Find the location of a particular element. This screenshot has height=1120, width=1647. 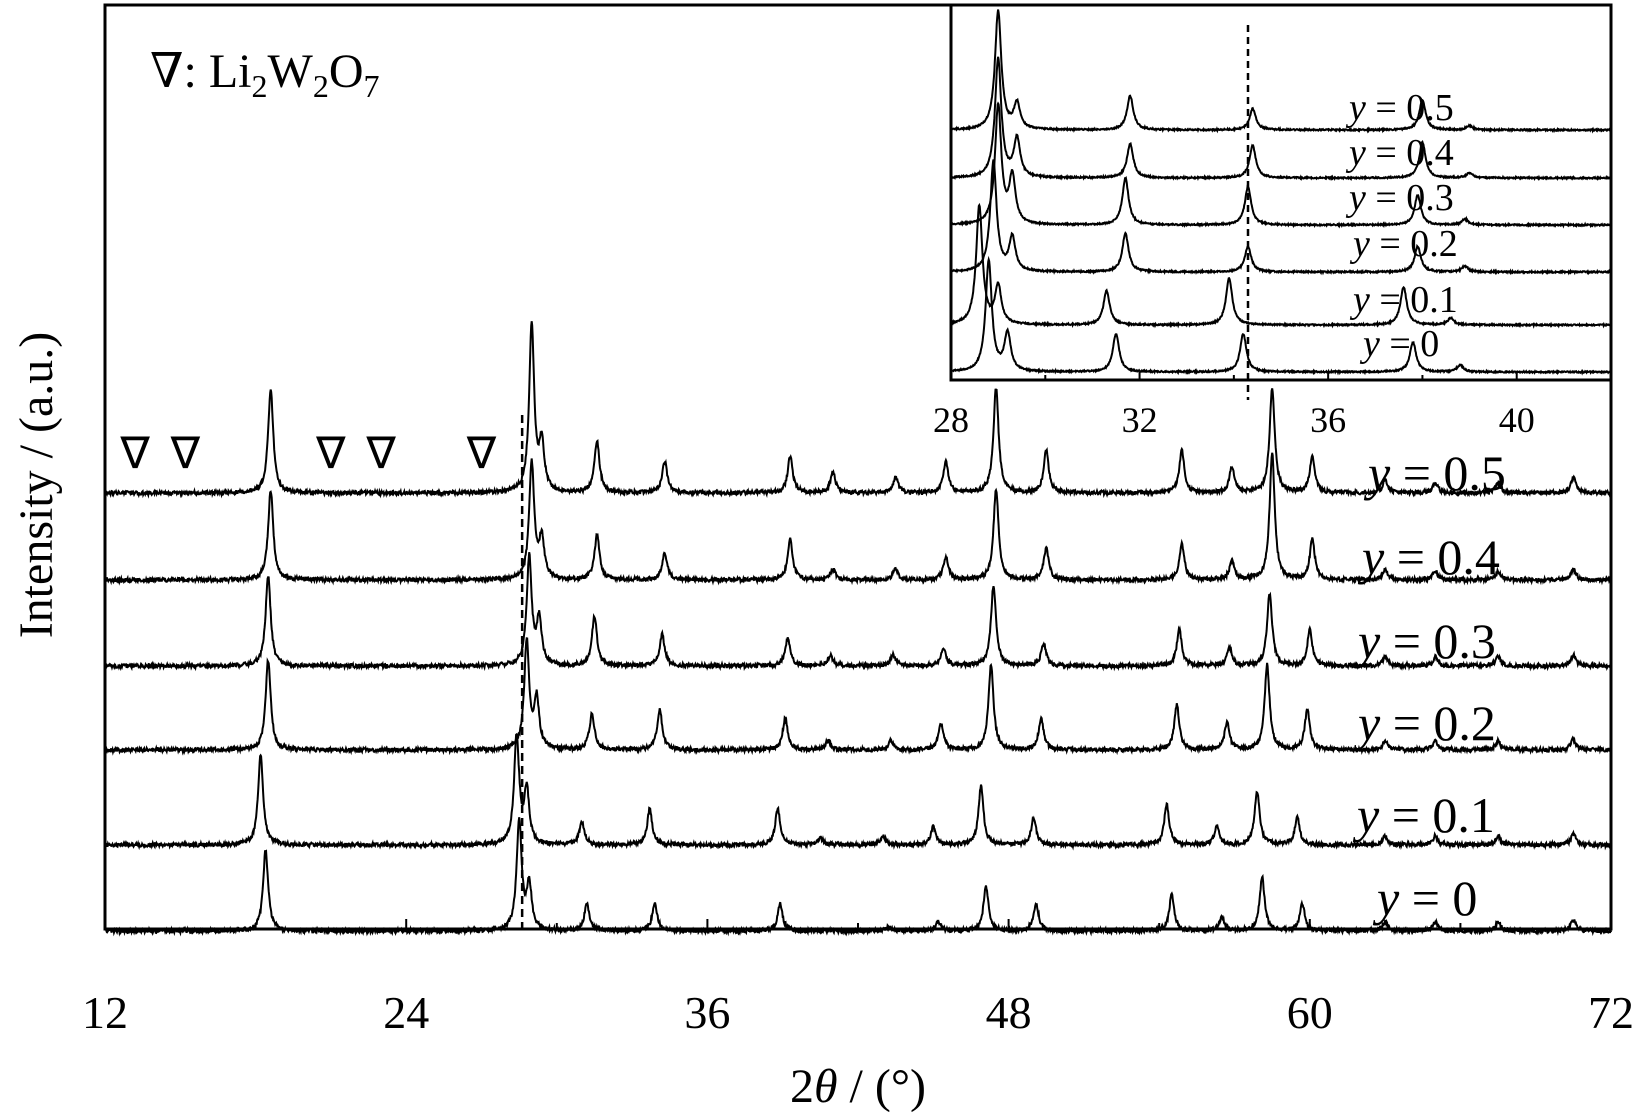

inset-series-label: y = 0 is located at coordinates (1399, 344).